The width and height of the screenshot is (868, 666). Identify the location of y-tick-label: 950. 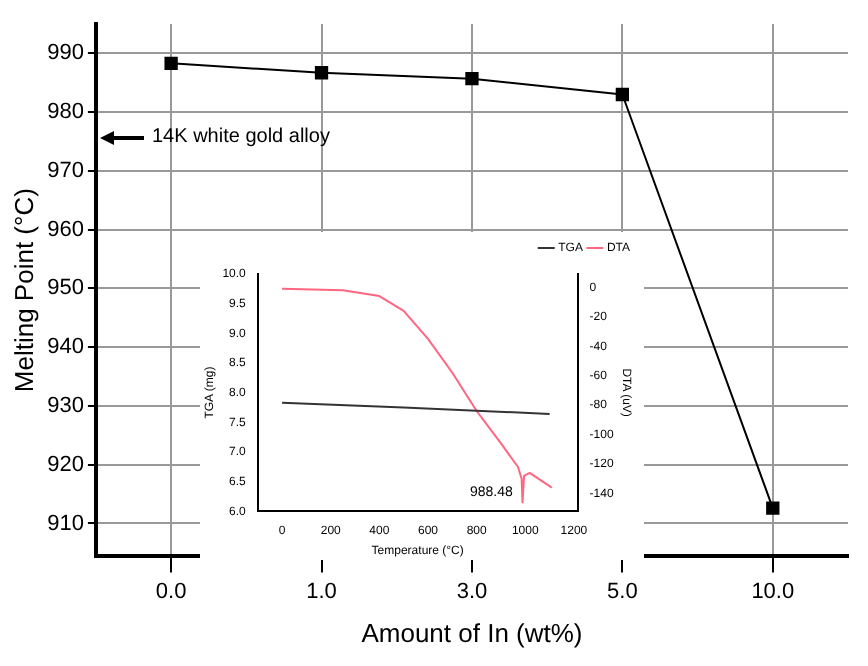
(65, 288).